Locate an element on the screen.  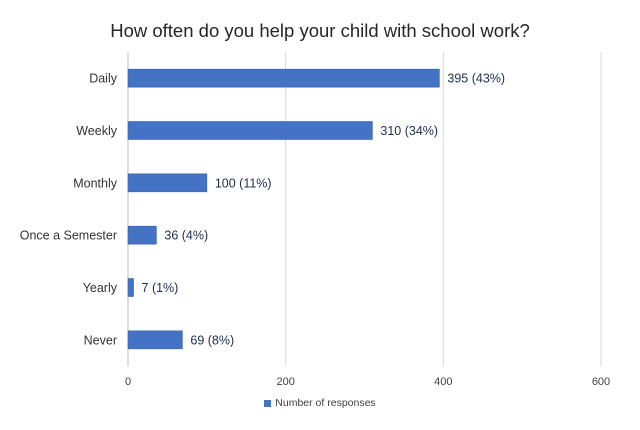
data-label: 310 (34%) is located at coordinates (409, 131).